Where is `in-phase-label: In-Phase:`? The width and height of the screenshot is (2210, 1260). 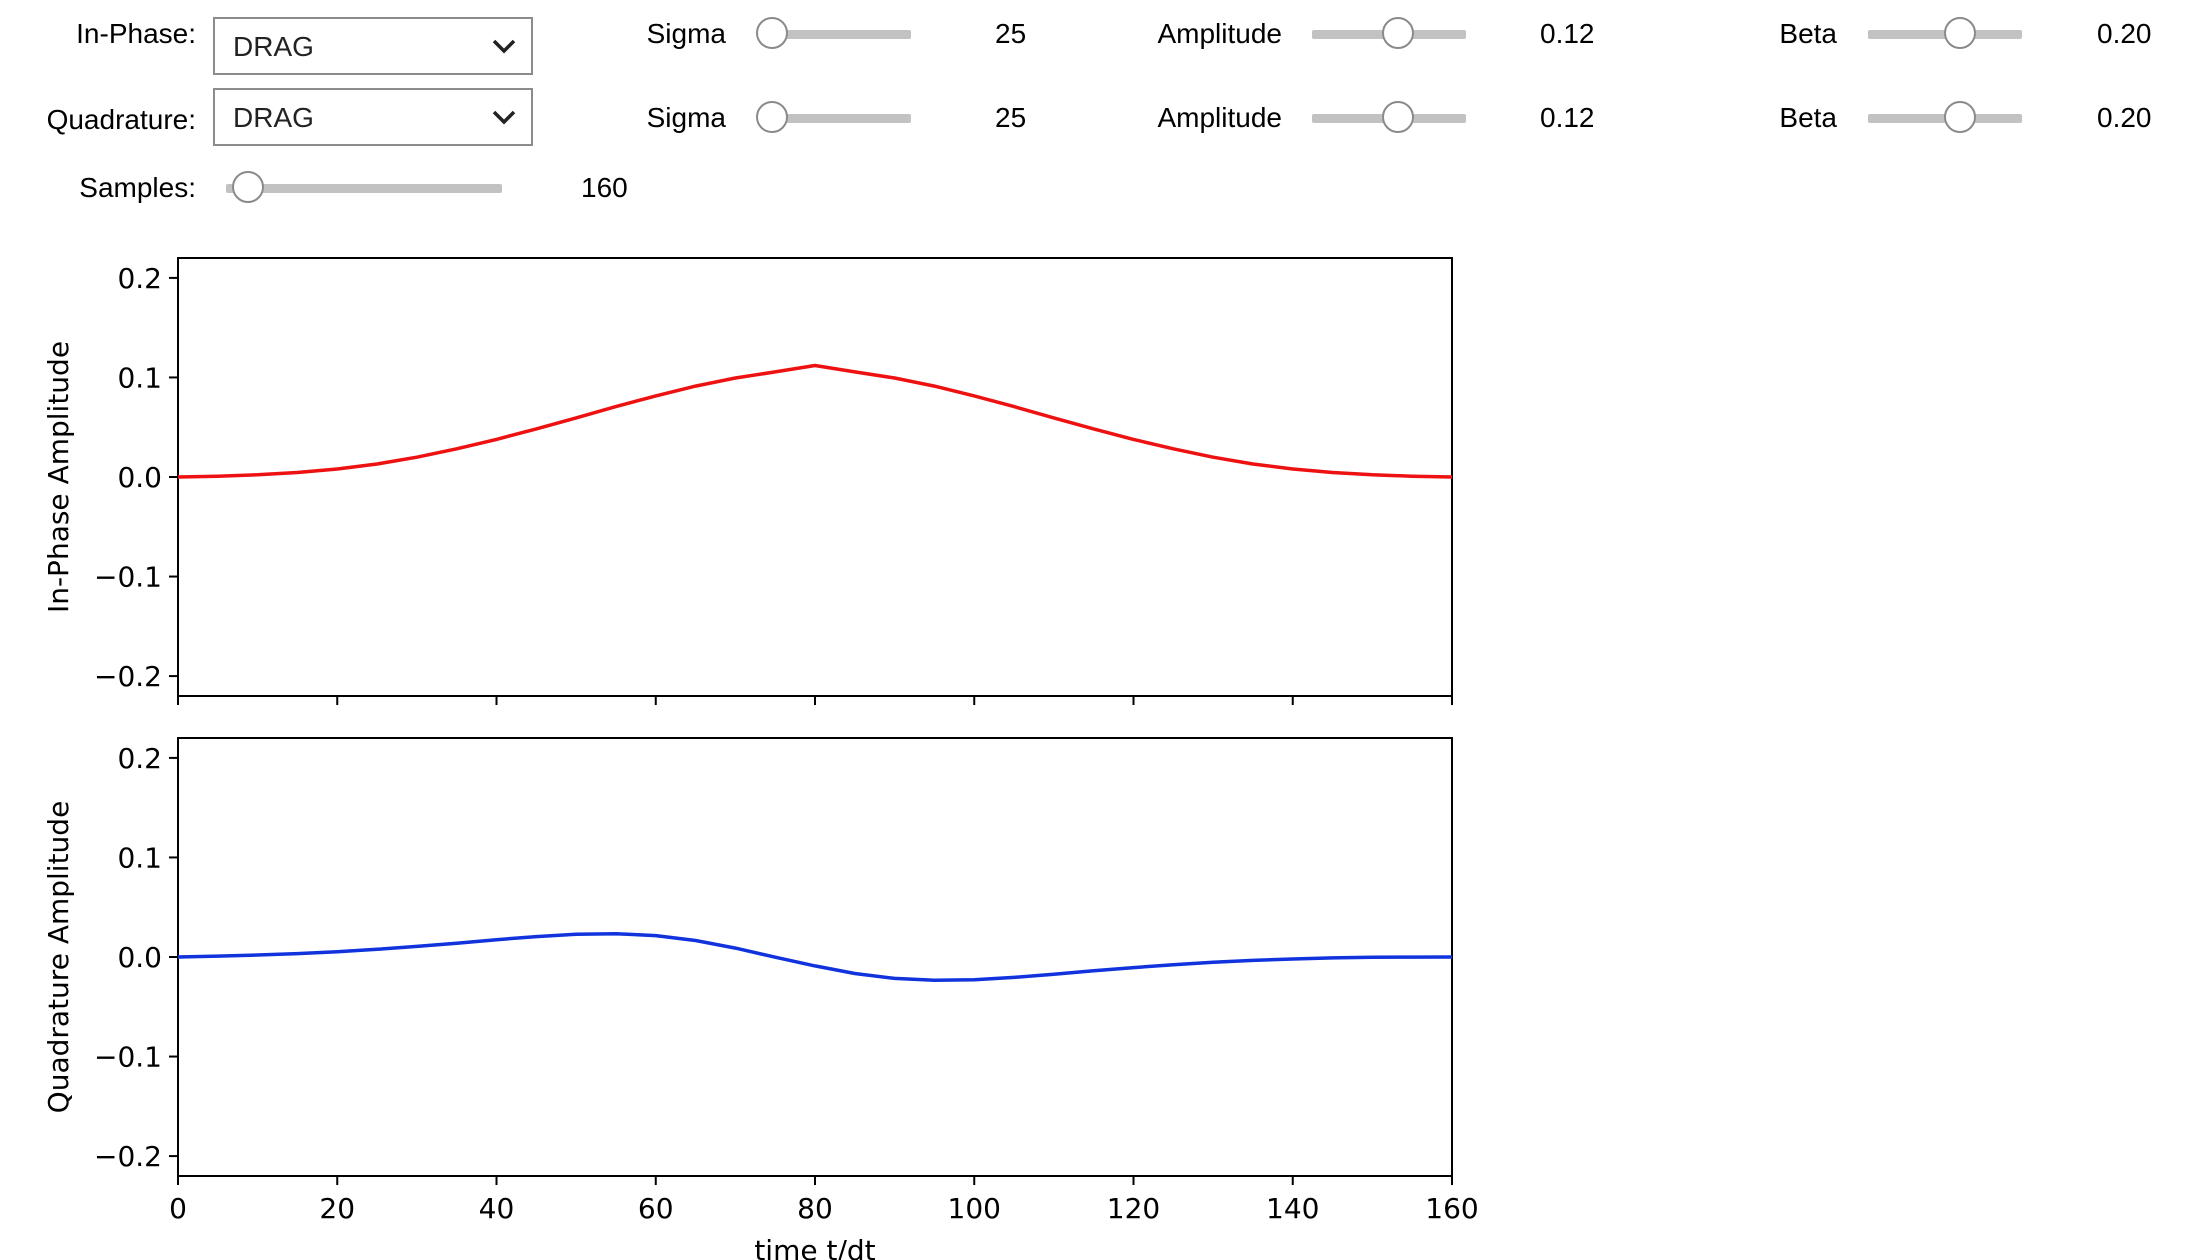
in-phase-label: In-Phase: is located at coordinates (136, 33).